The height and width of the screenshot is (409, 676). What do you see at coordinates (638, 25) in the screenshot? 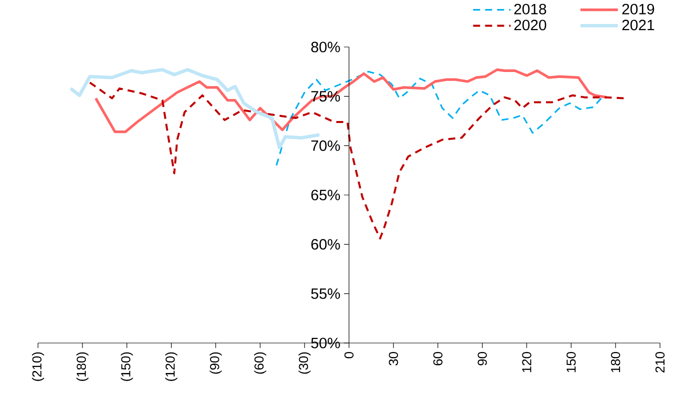
I see `legend-label: 2021` at bounding box center [638, 25].